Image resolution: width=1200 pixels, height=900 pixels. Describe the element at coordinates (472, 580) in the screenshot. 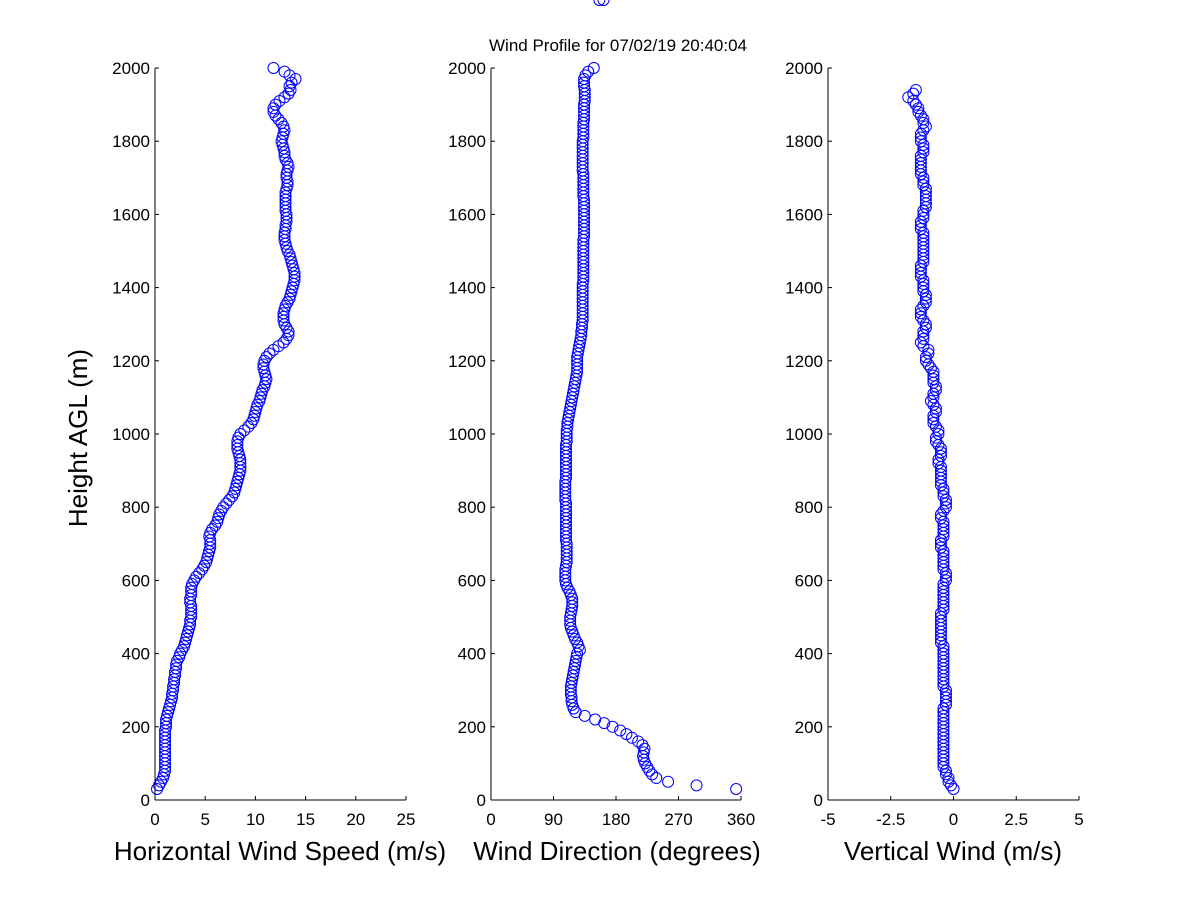

I see `y-tick-label: 600` at that location.